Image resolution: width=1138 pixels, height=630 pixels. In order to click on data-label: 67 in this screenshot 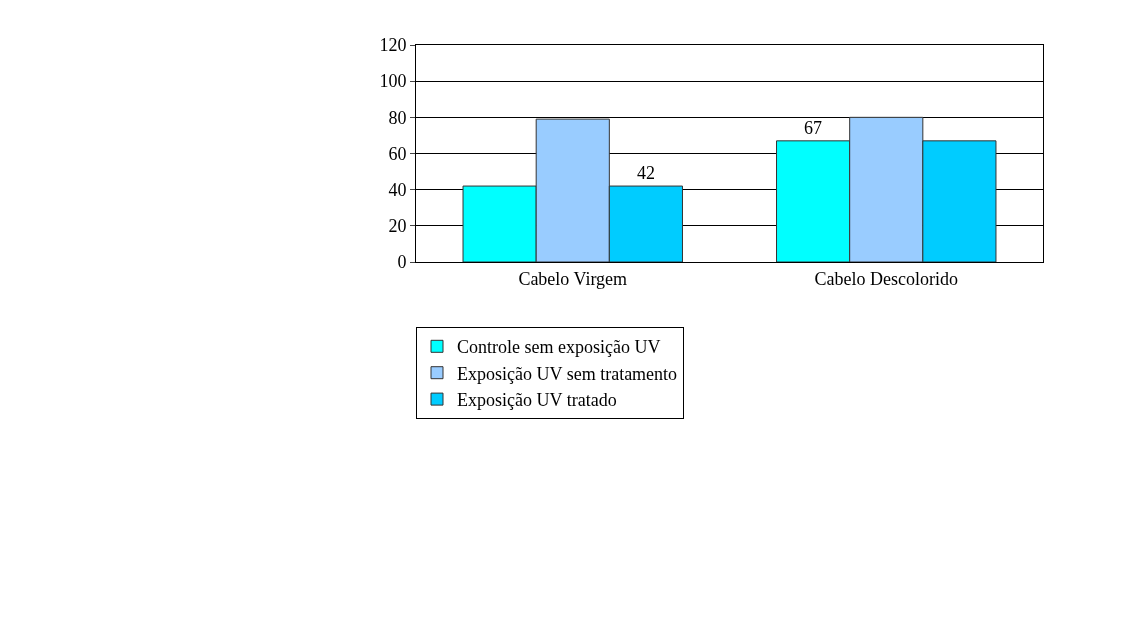, I will do `click(813, 127)`.